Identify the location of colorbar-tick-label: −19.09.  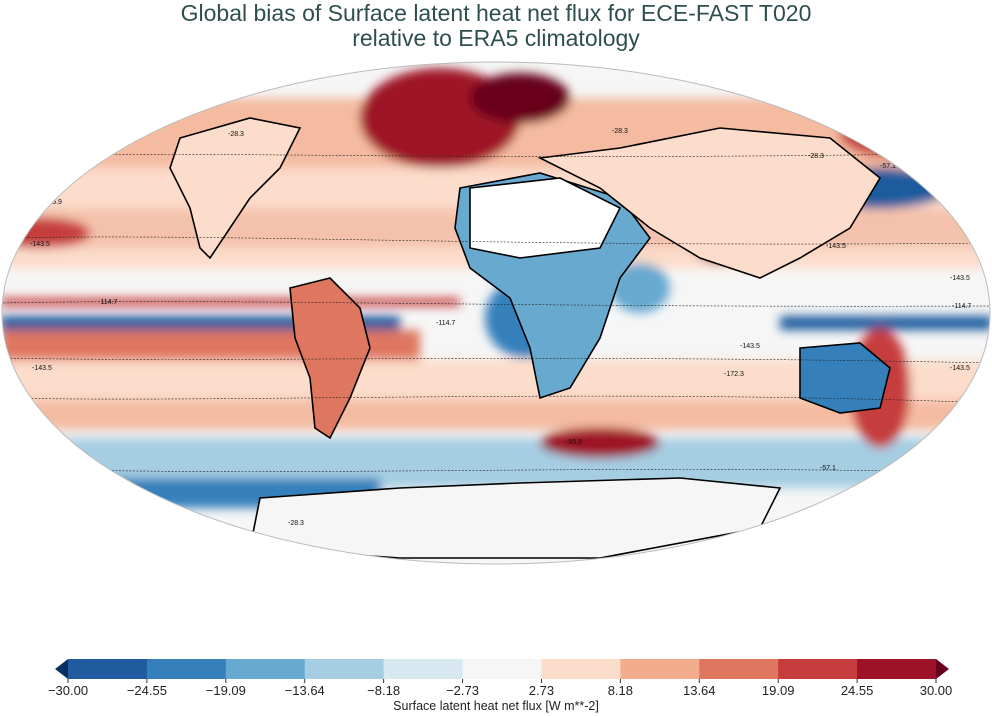
(226, 690).